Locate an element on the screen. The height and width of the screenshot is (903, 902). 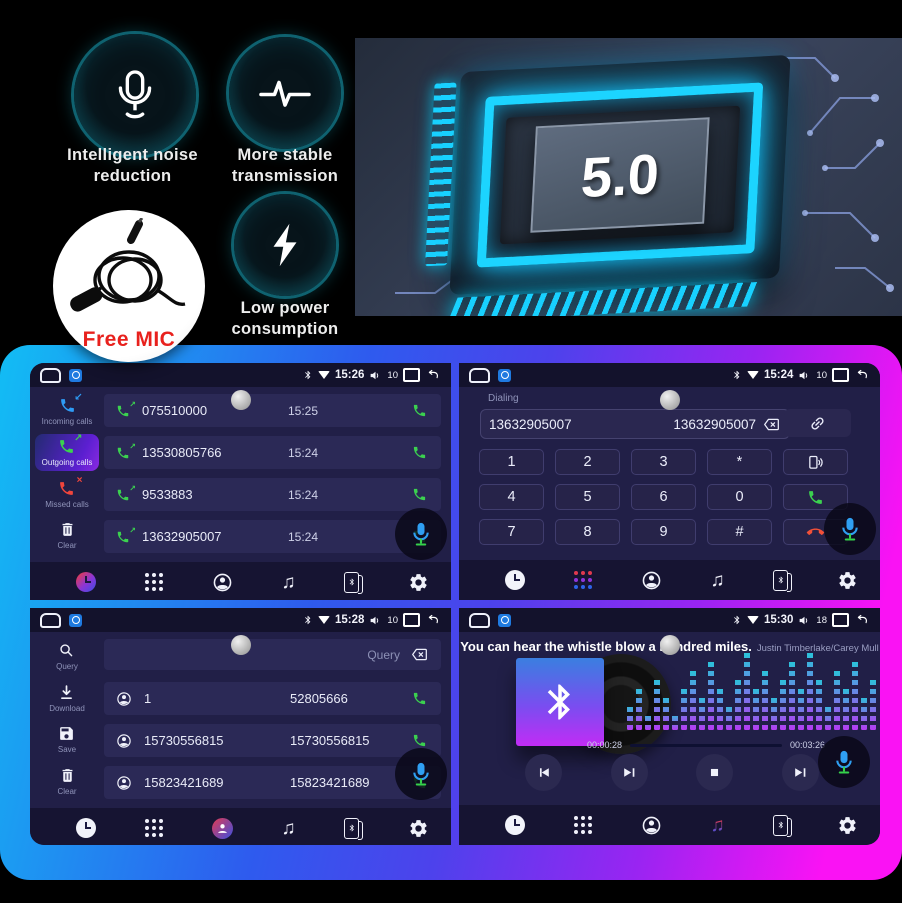
call-time: 15:25 is located at coordinates (303, 410).